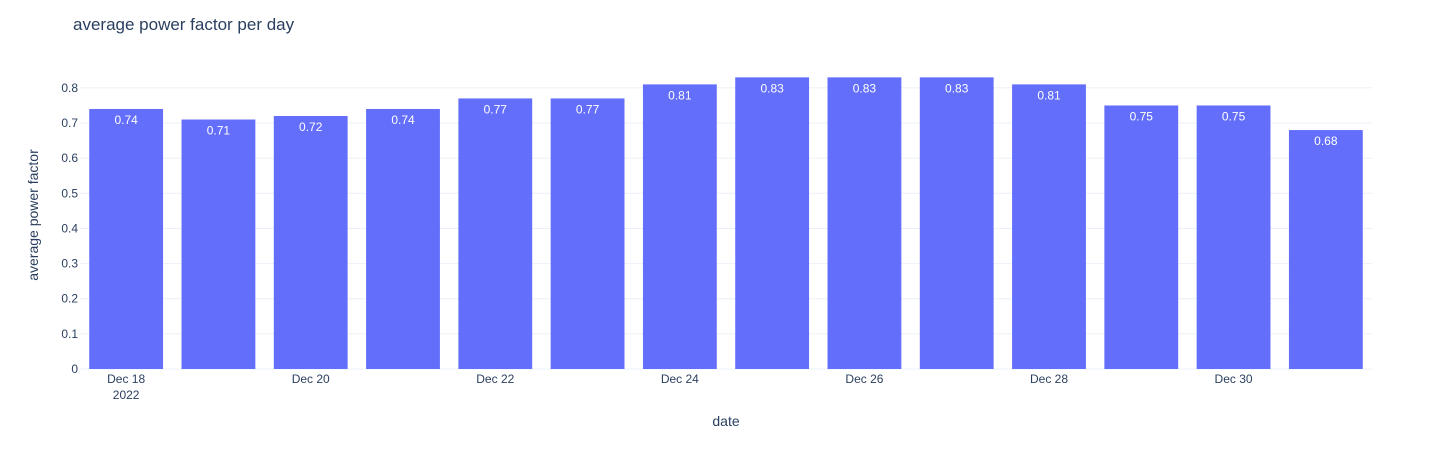 The image size is (1452, 450). Describe the element at coordinates (495, 379) in the screenshot. I see `x-tick-label: Dec 22` at that location.